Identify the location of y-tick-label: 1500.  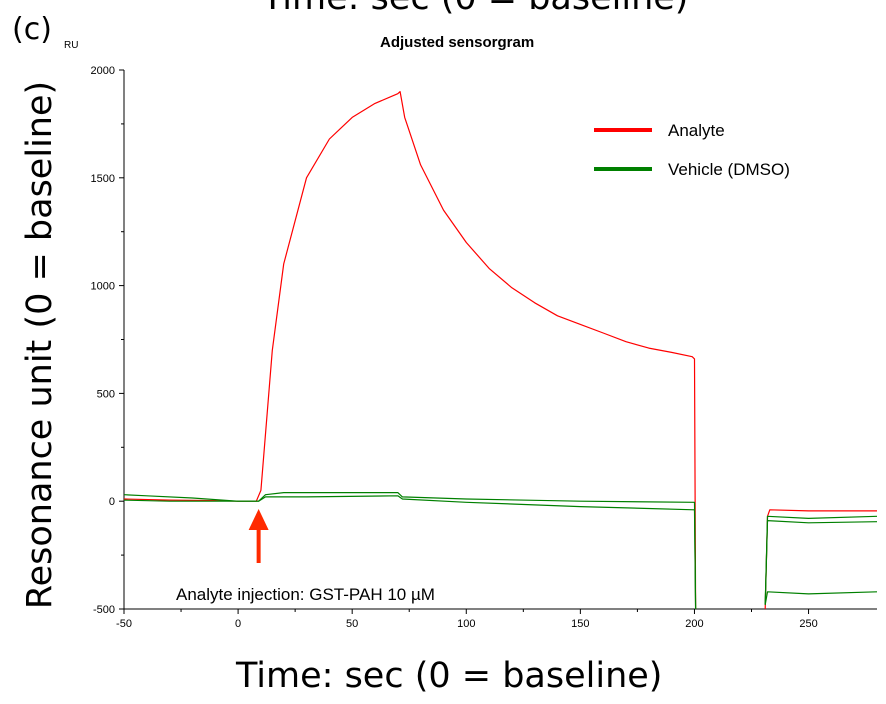
(103, 179).